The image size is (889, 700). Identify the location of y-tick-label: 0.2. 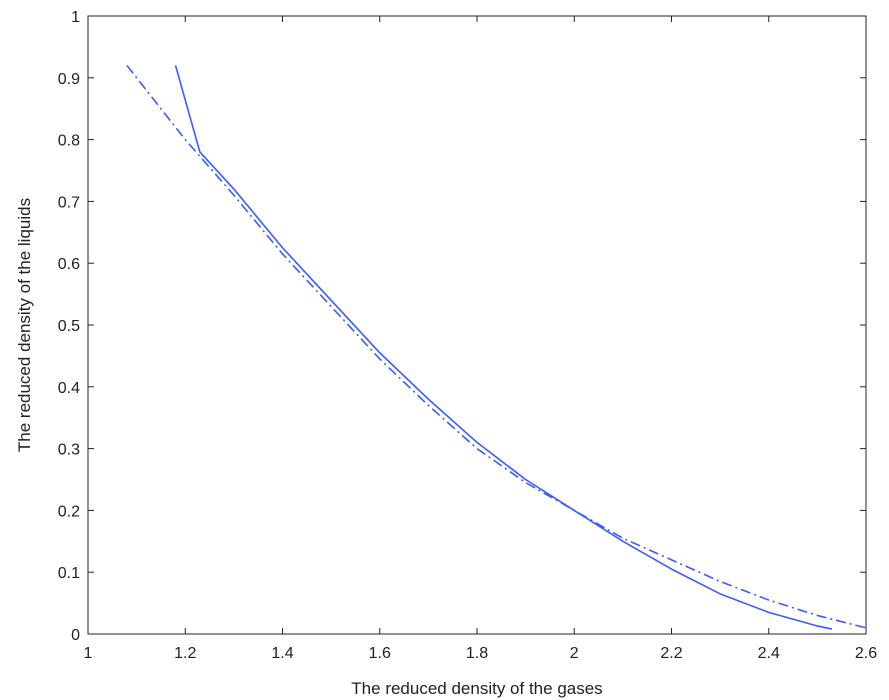
(69, 511).